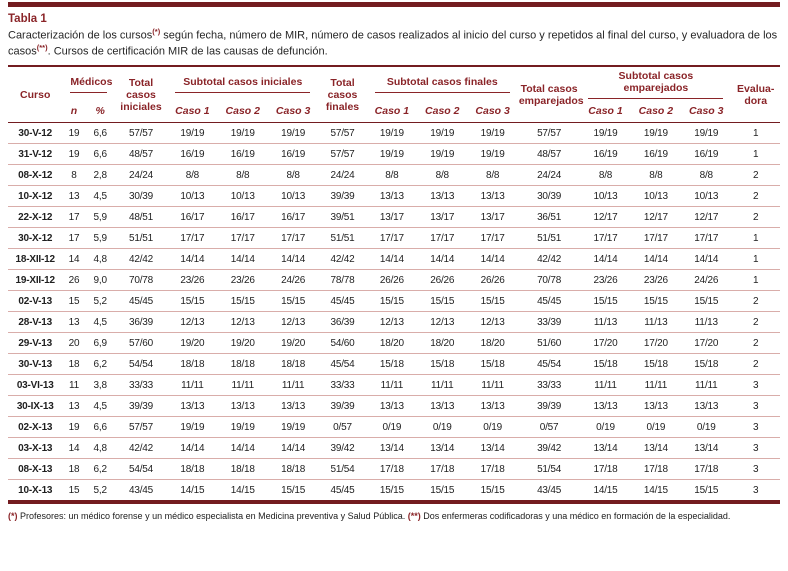 This screenshot has height=571, width=788. Describe the element at coordinates (605, 490) in the screenshot. I see `table-cell: 14/15` at that location.